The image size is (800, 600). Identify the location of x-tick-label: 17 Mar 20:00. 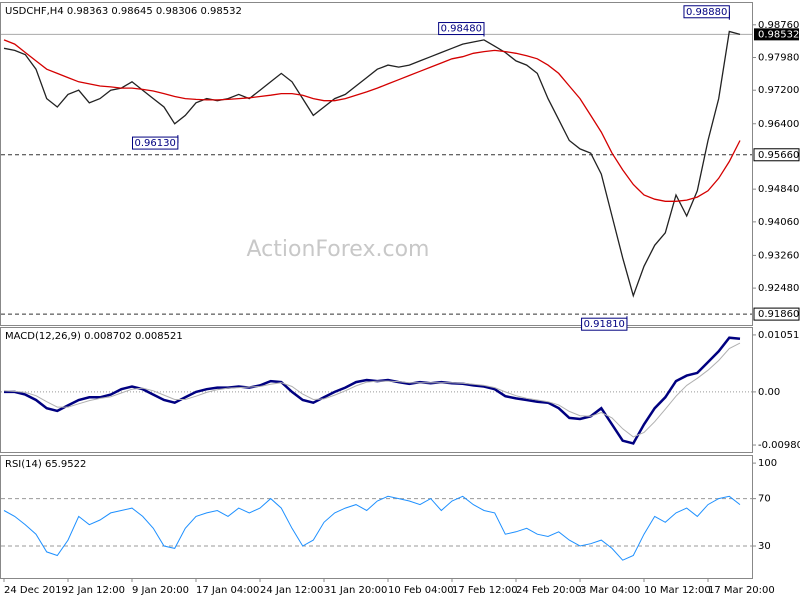
(741, 590).